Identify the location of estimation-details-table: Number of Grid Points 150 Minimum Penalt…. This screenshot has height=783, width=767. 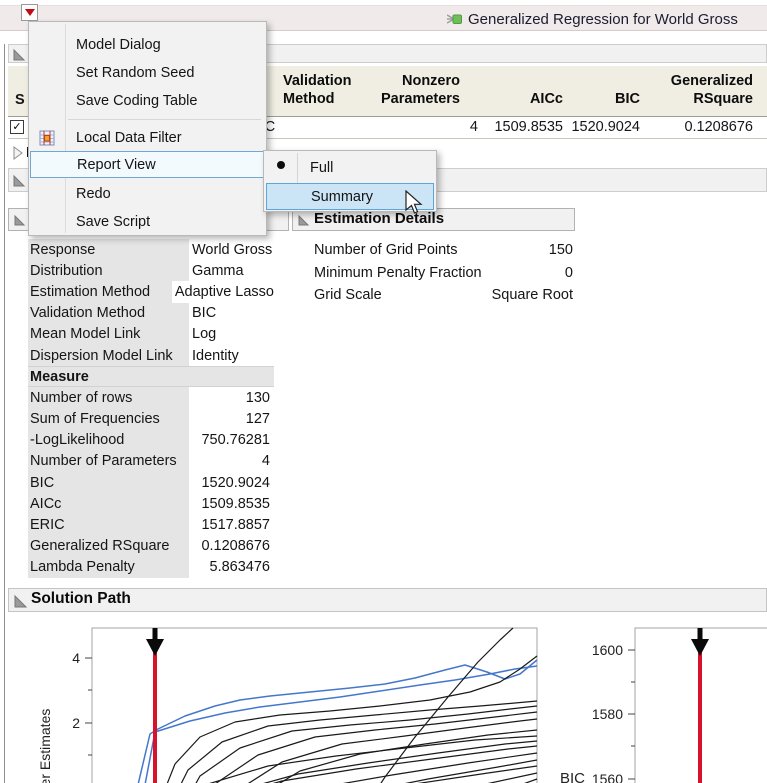
(443, 272).